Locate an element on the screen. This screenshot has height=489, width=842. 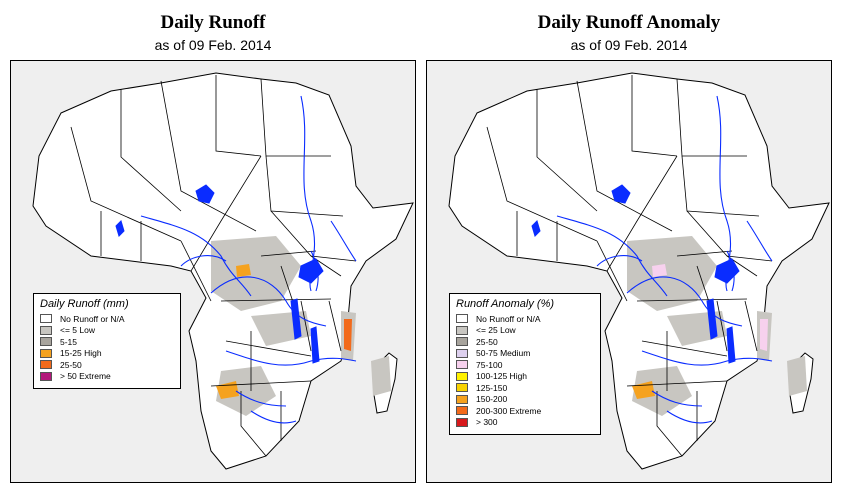
legend-item: > 50 Extreme is located at coordinates (107, 377).